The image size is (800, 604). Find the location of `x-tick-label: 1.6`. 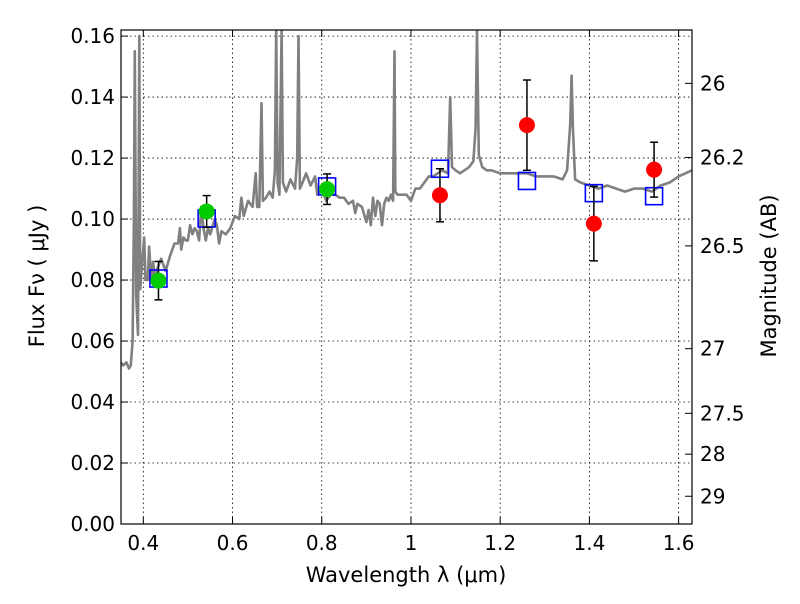

x-tick-label: 1.6 is located at coordinates (679, 543).